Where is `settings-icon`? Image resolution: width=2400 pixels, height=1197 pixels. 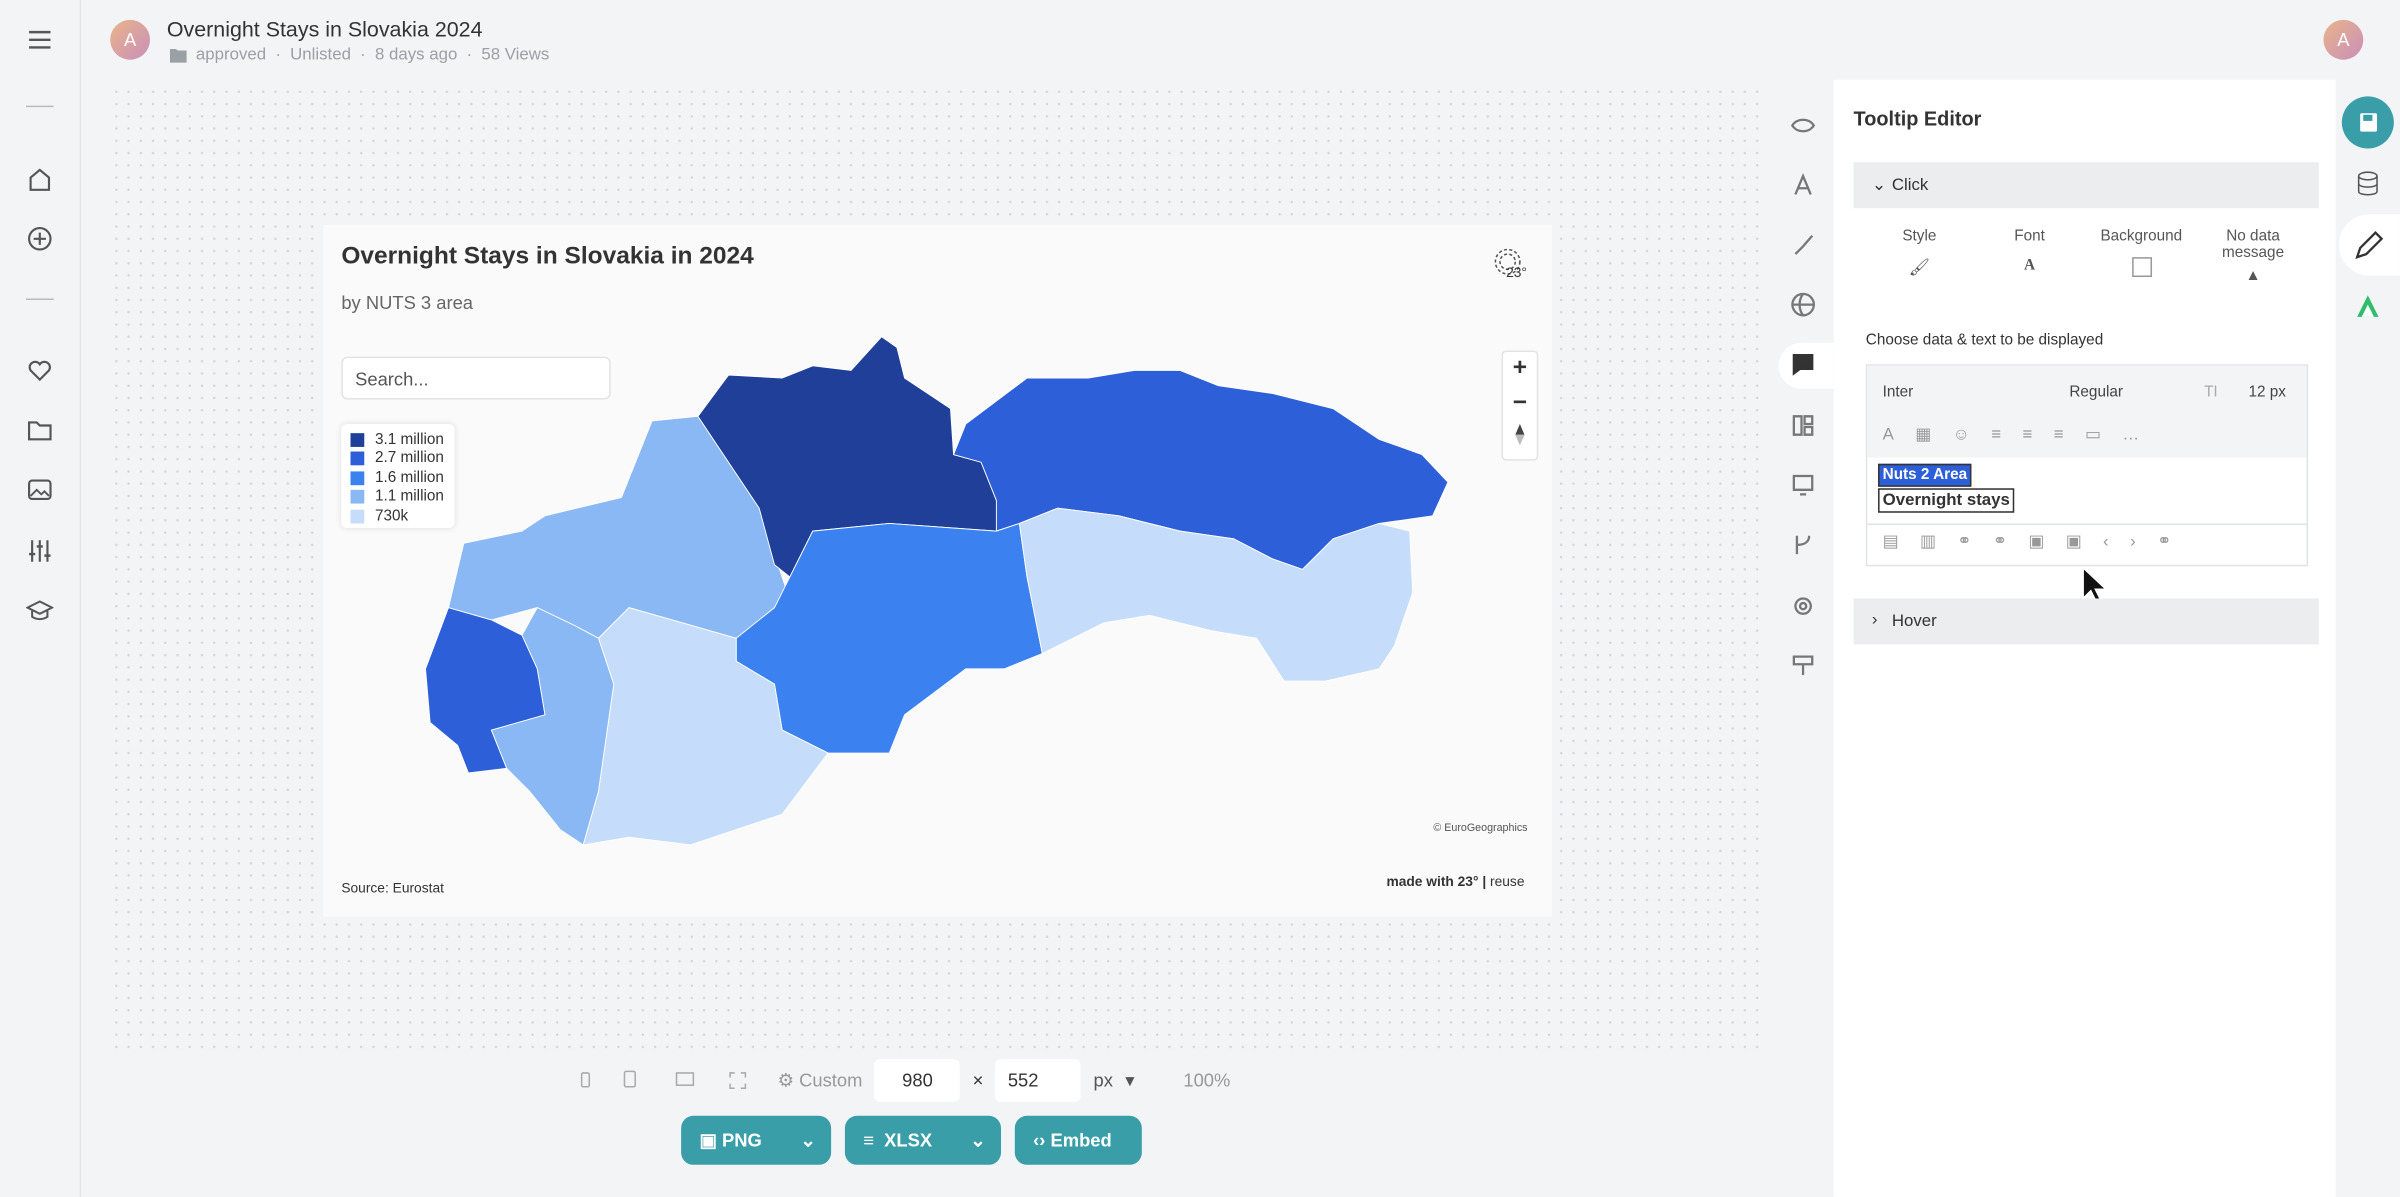 settings-icon is located at coordinates (40, 551).